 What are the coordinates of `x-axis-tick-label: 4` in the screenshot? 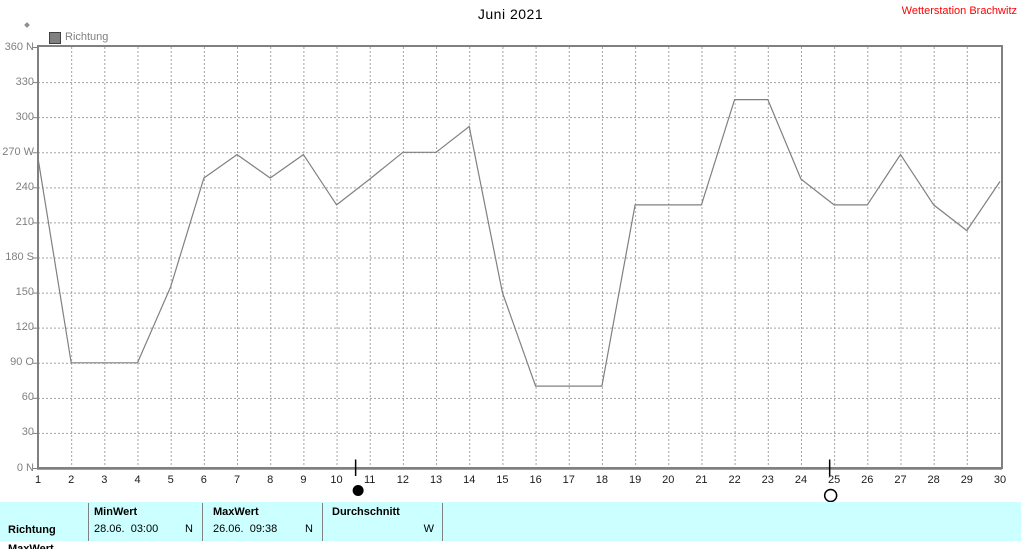 It's located at (137, 480).